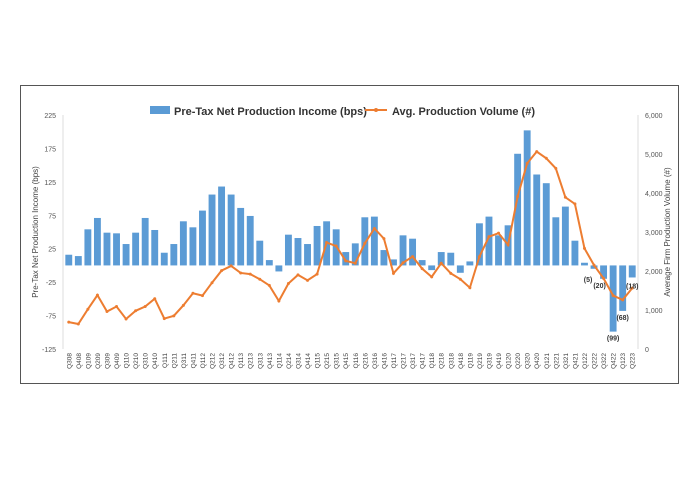 This screenshot has height=481, width=700. What do you see at coordinates (117, 361) in the screenshot?
I see `x-tick-label: Q409` at bounding box center [117, 361].